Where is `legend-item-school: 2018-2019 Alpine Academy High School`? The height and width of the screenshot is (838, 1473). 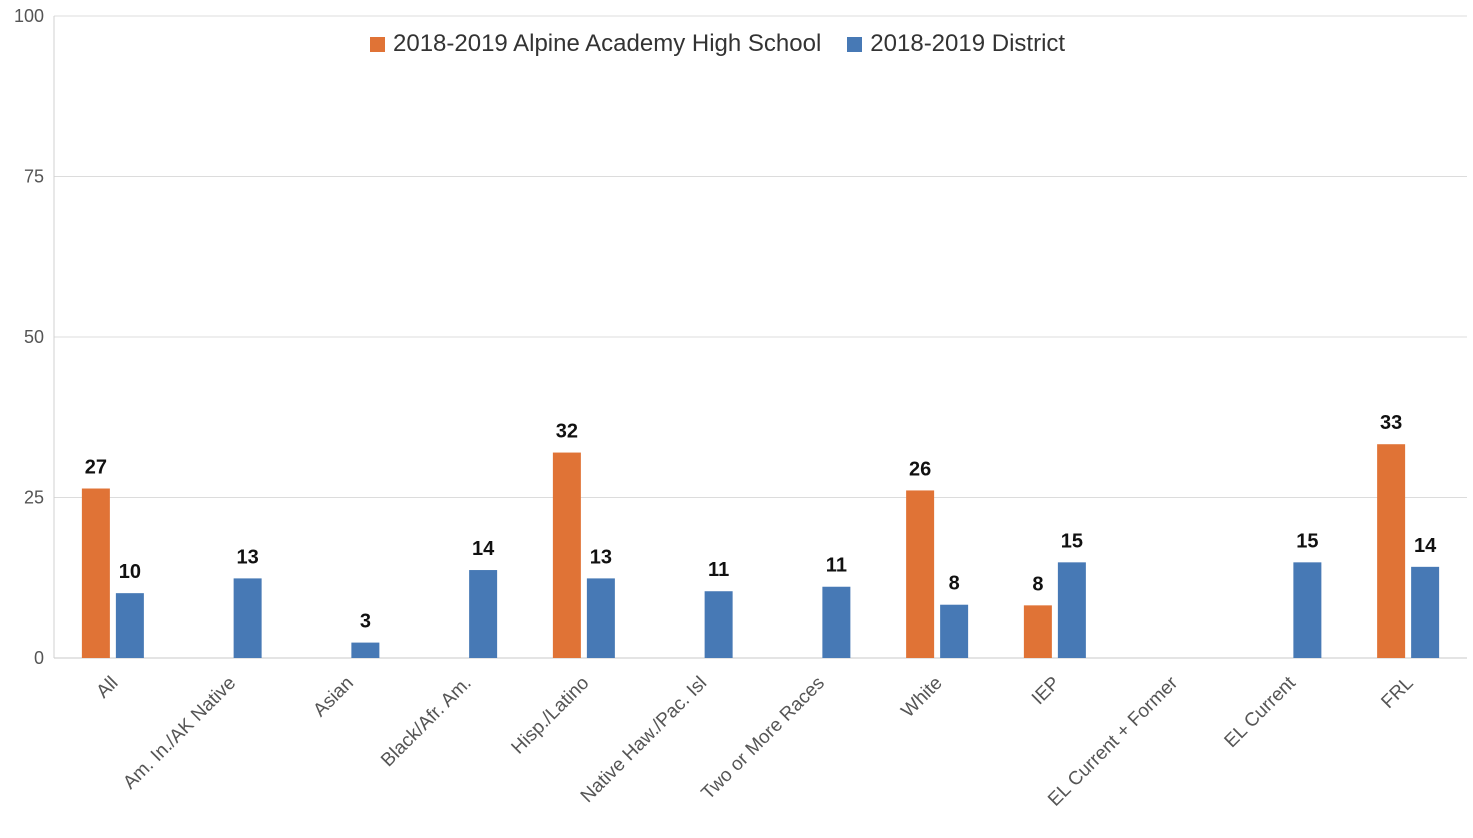 legend-item-school: 2018-2019 Alpine Academy High School is located at coordinates (595, 44).